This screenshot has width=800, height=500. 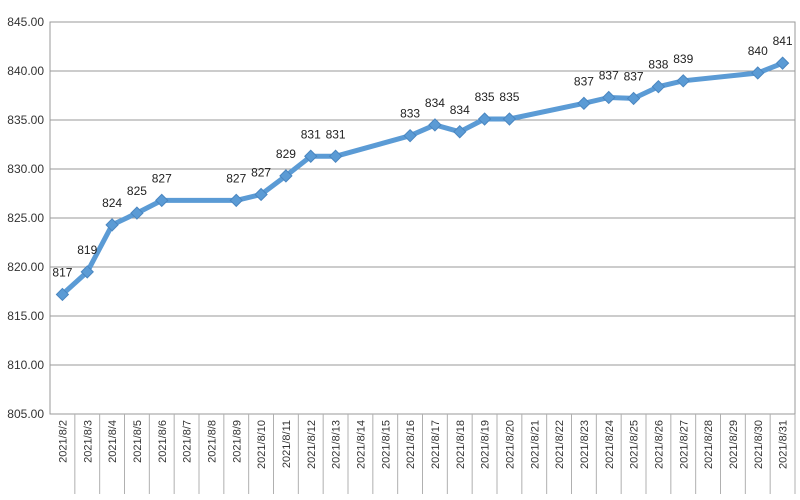 What do you see at coordinates (535, 444) in the screenshot?
I see `x-tick-label: 2021/8/21` at bounding box center [535, 444].